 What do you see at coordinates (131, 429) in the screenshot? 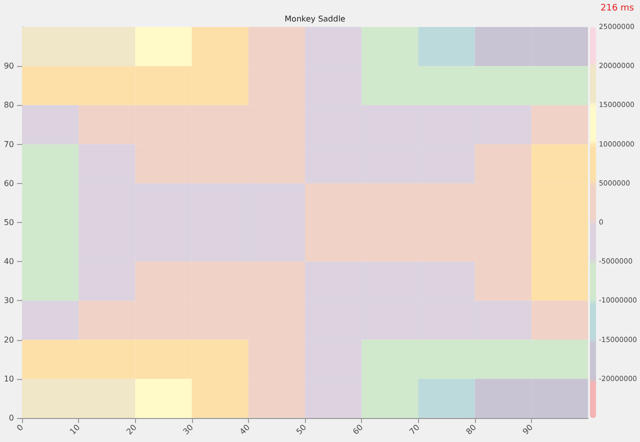
I see `x-tick-label: 20` at bounding box center [131, 429].